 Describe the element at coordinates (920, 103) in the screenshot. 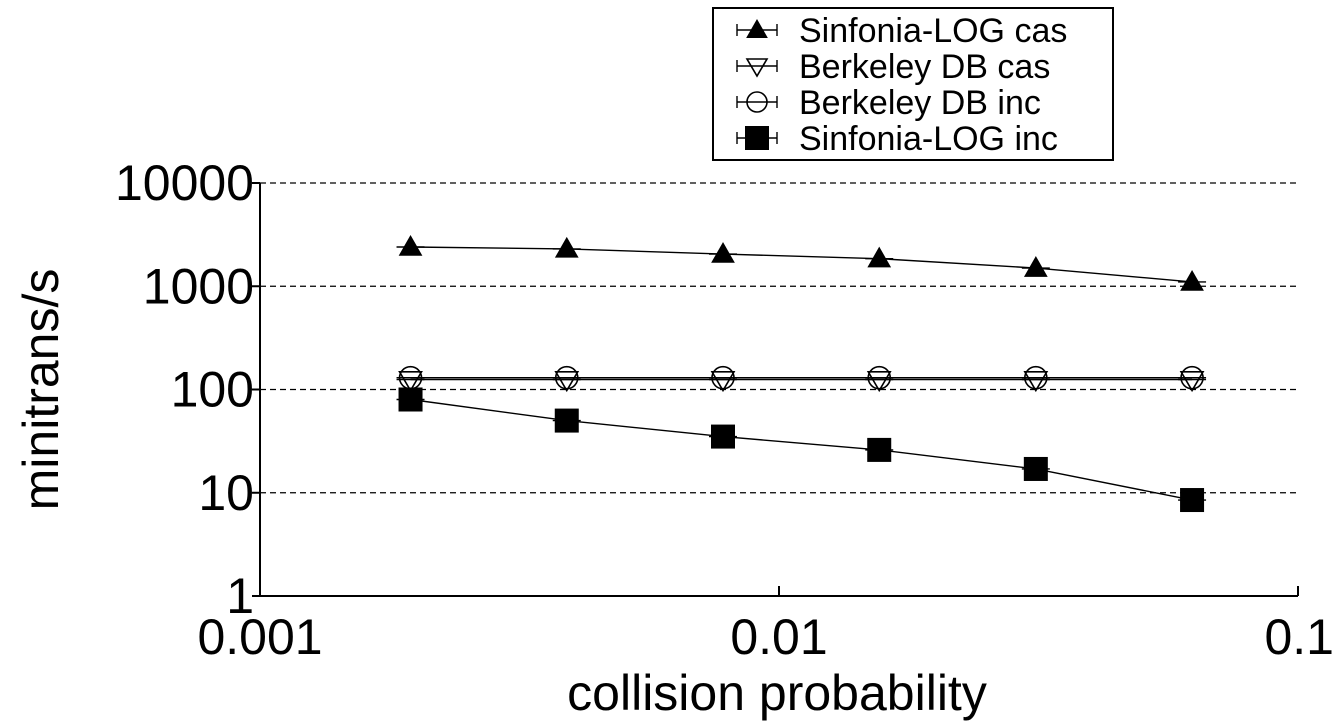

I see `legend-label: Berkeley DB inc` at that location.